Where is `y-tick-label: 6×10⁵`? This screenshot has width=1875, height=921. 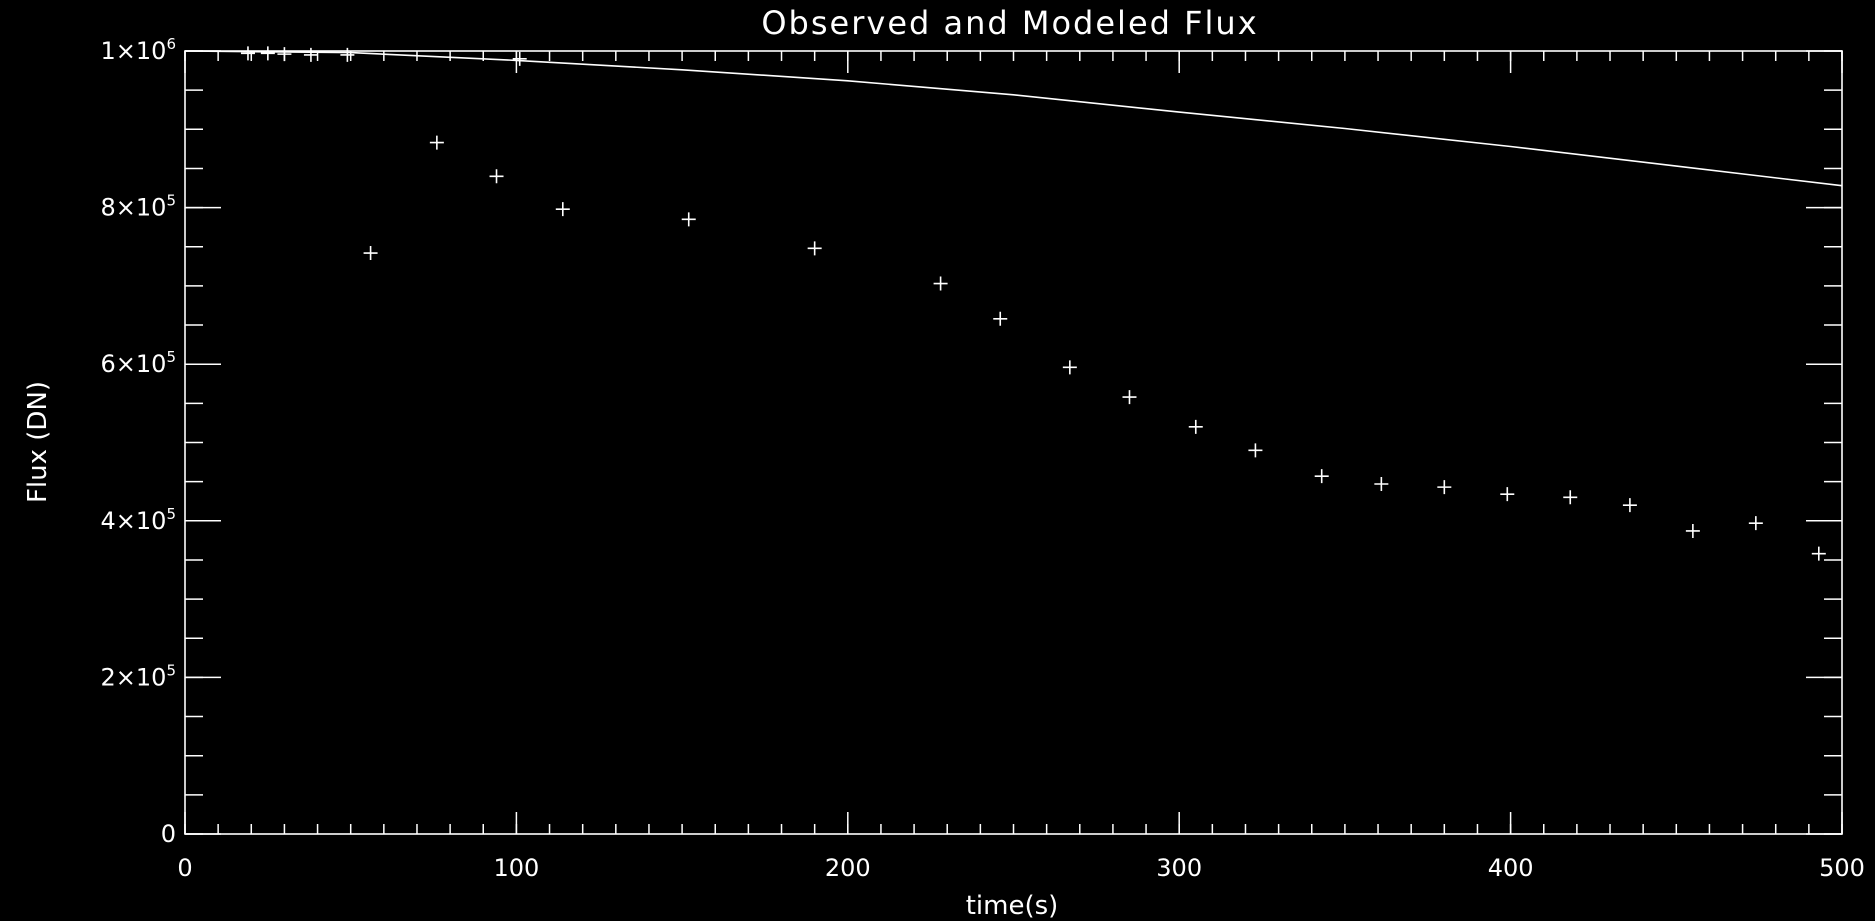
y-tick-label: 6×10⁵ is located at coordinates (138, 363).